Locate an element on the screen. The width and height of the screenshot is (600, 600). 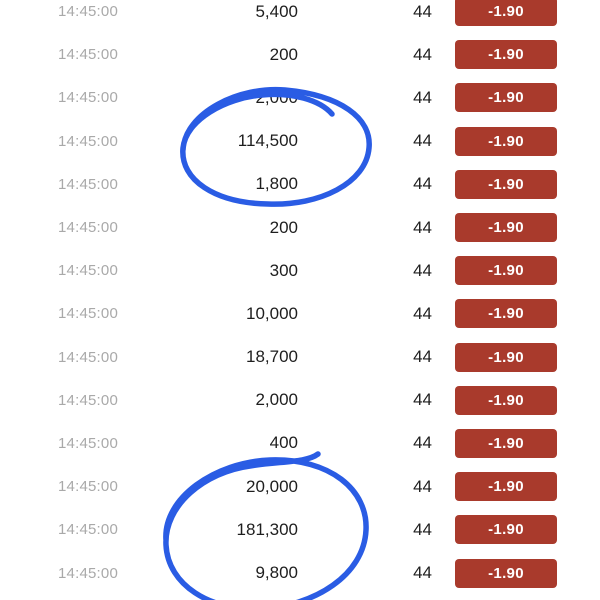
trade-row: 14:45:00 18,700 44 -1.90 is located at coordinates (300, 357).